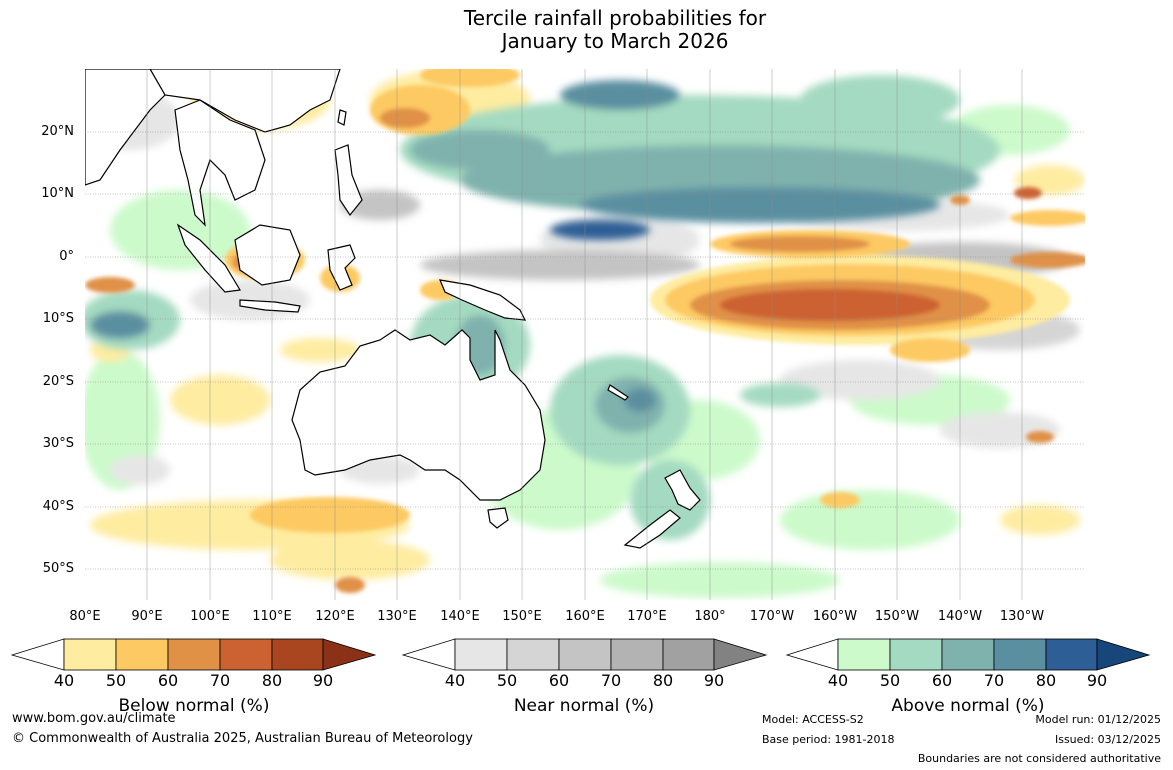 This screenshot has width=1173, height=770. I want to click on colorbar-above-normal, so click(968, 654).